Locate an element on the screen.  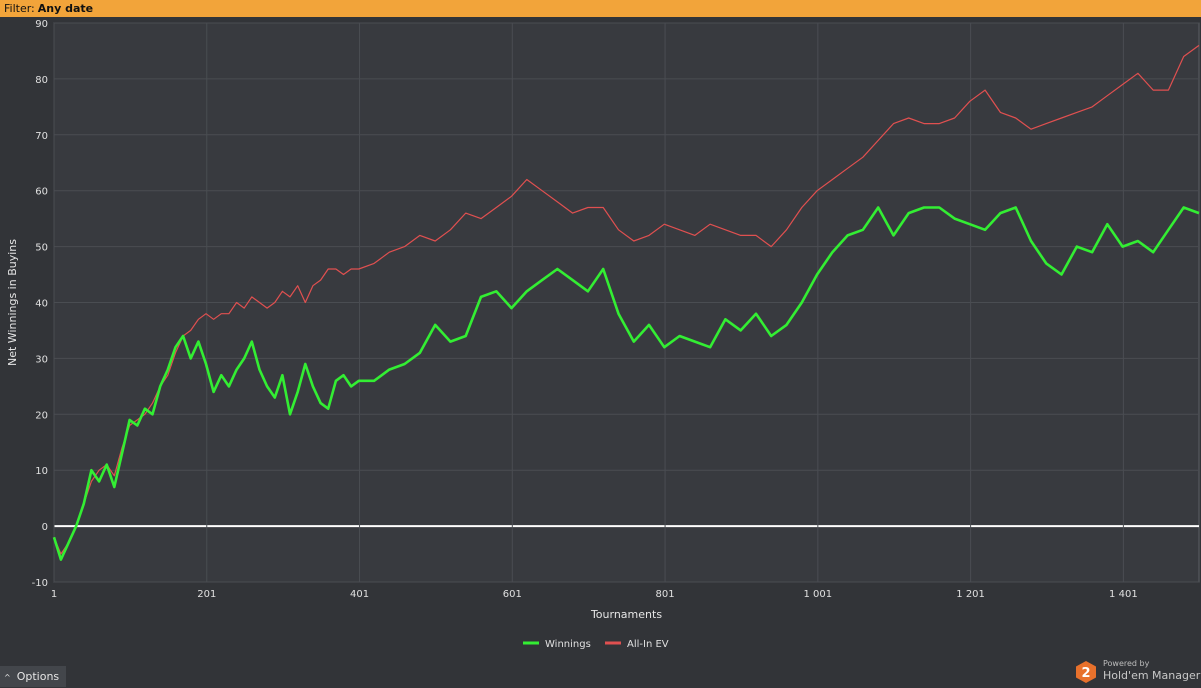
y-tick-label: 30 is located at coordinates (41, 359).